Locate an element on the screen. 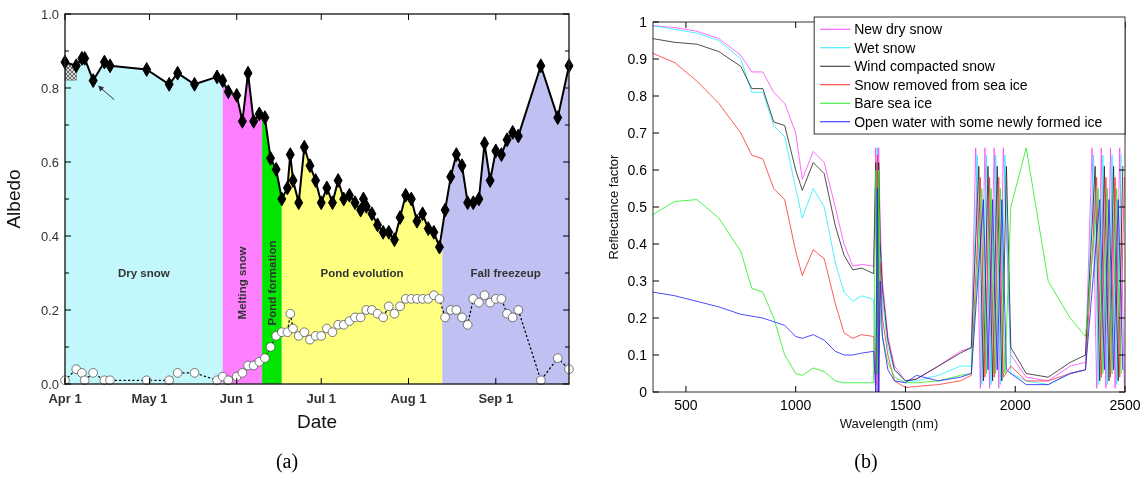 This screenshot has height=480, width=1147. y-tick-label: 0.0 is located at coordinates (49, 384).